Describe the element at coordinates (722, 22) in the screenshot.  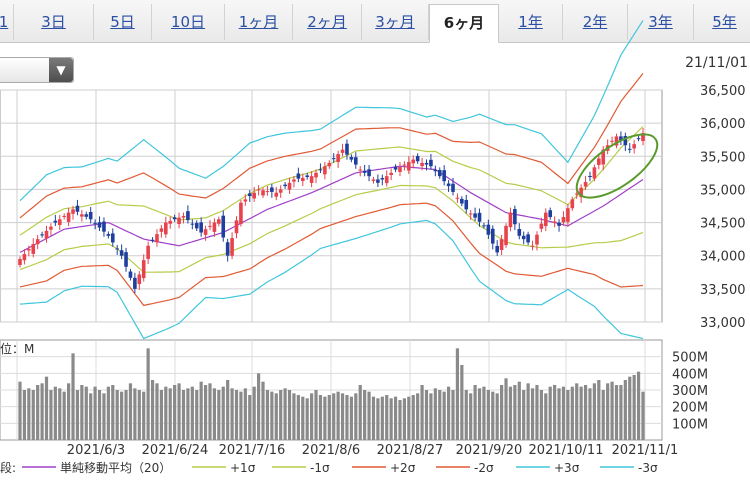
I see `tab-12: 5年` at that location.